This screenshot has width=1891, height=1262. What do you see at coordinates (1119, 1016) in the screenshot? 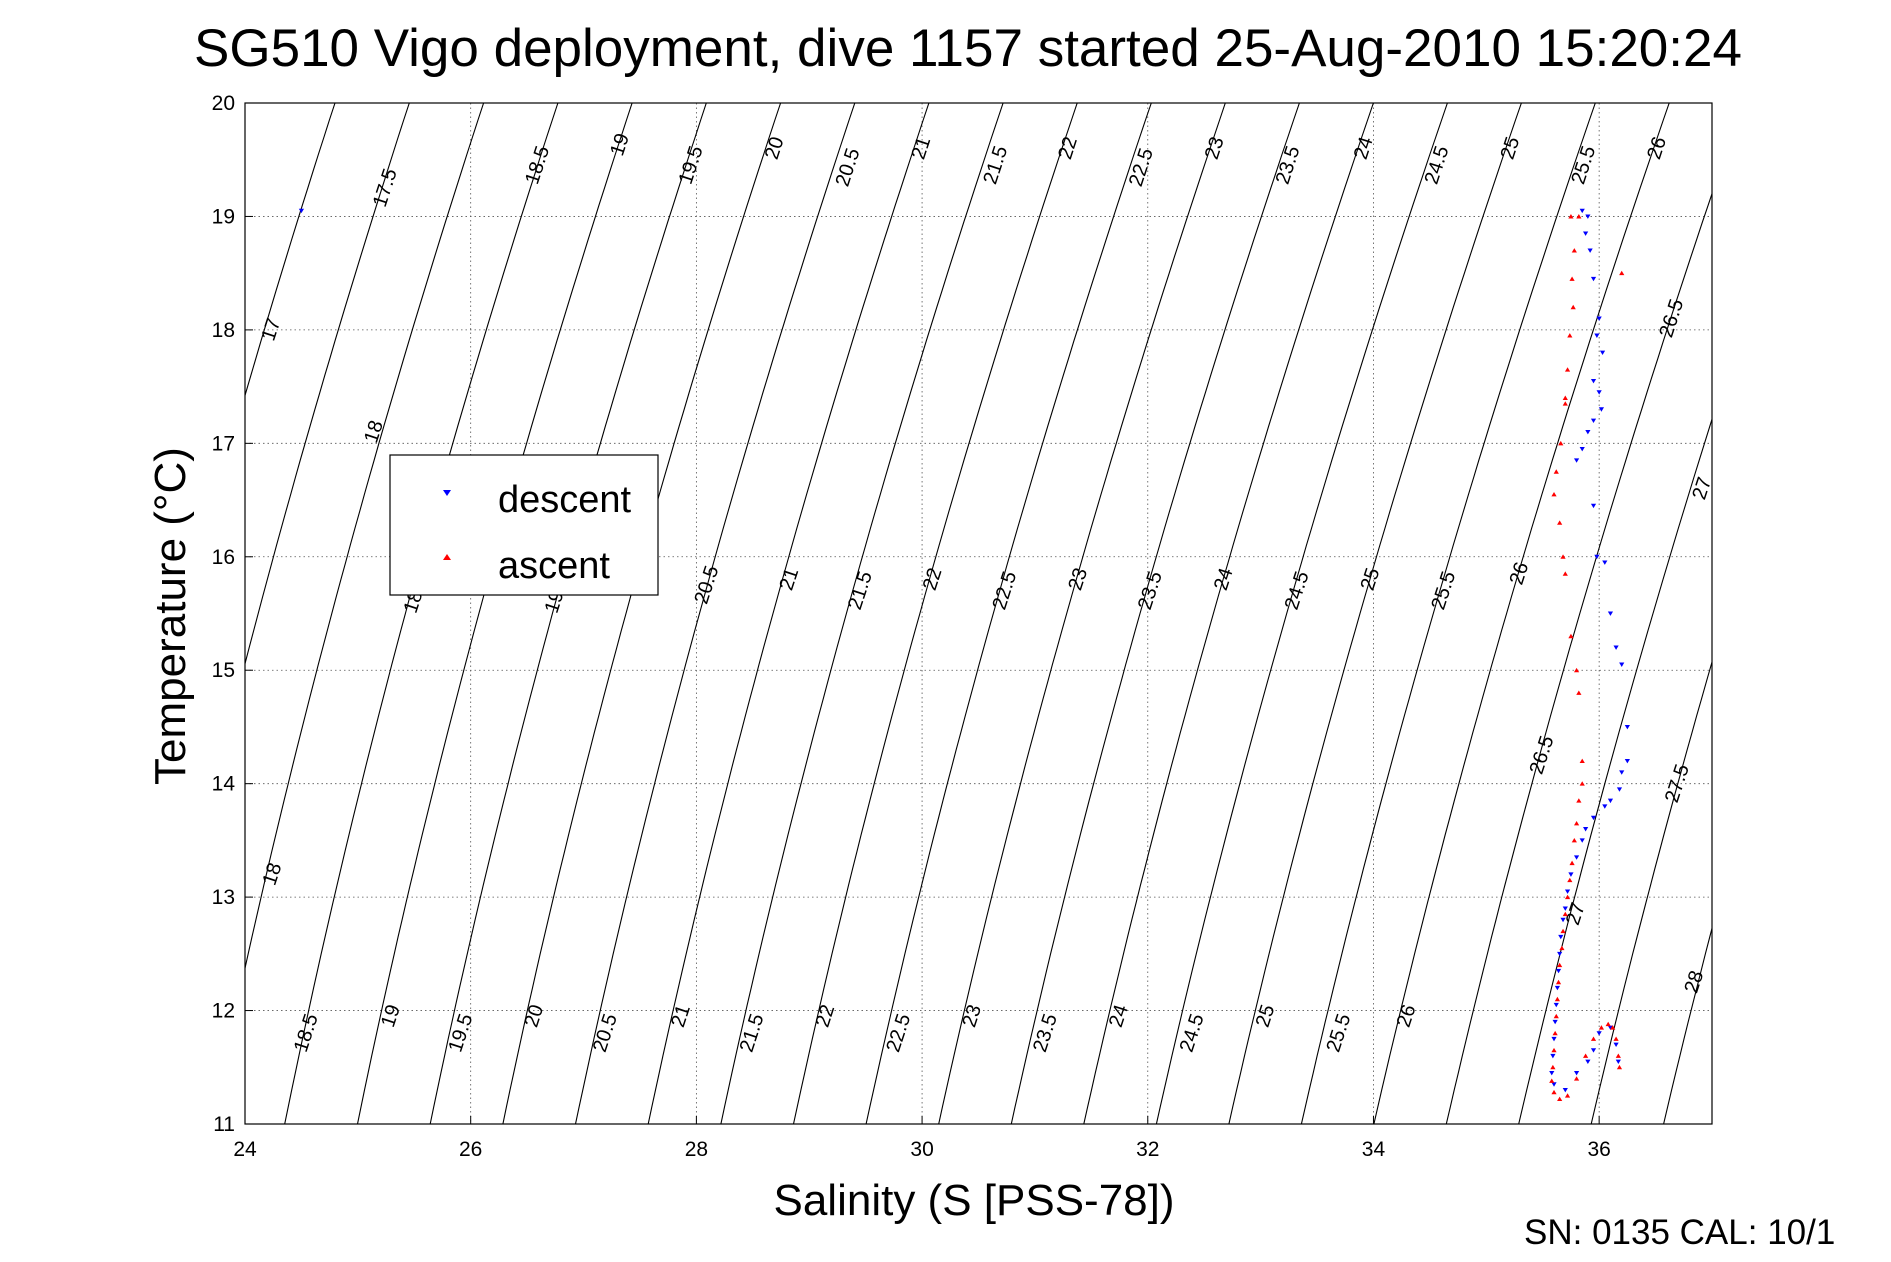
I see `density-contour-label: 24` at bounding box center [1119, 1016].